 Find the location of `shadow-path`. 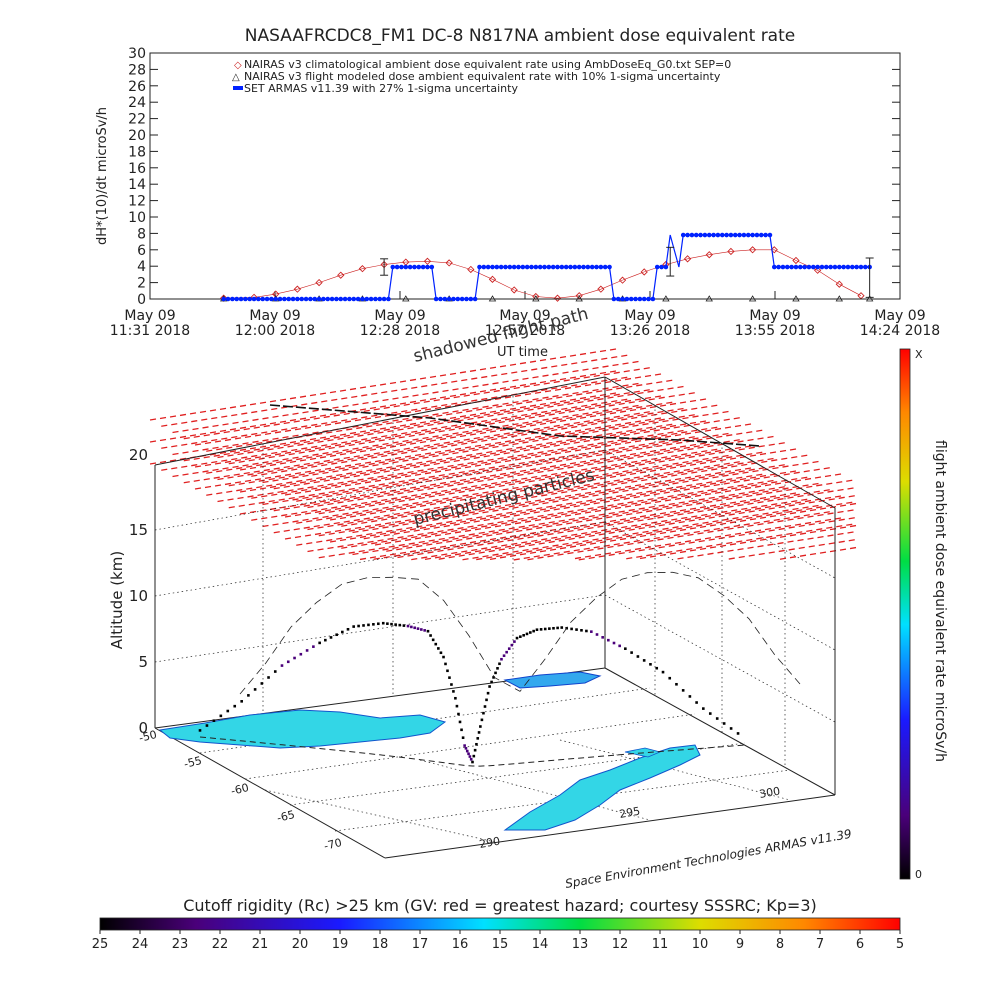

shadow-path is located at coordinates (472, 751).